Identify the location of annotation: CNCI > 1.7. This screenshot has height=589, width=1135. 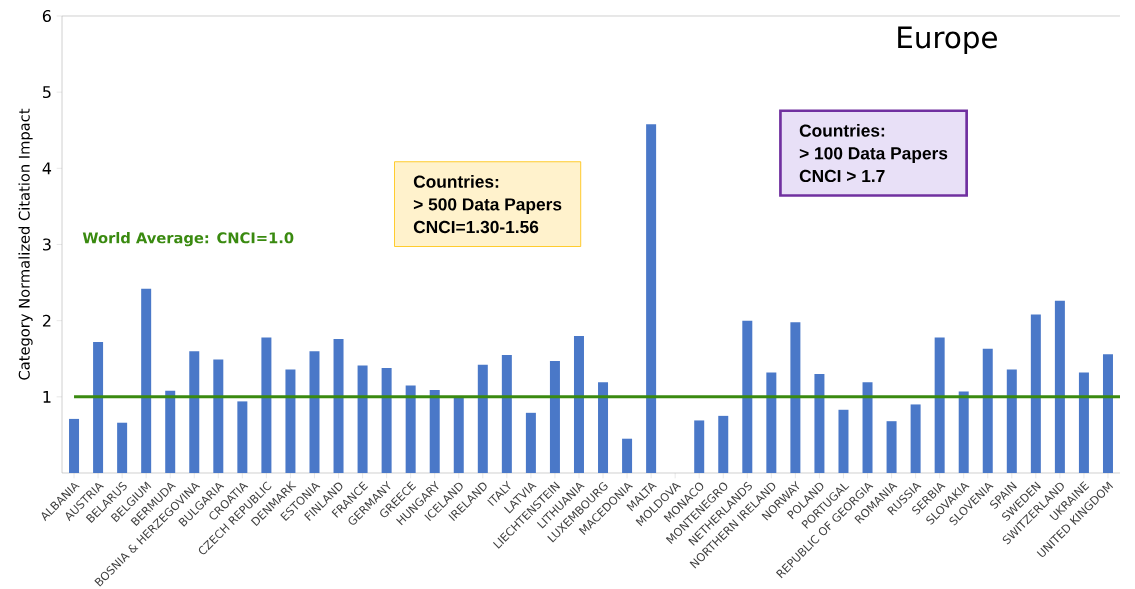
(842, 175).